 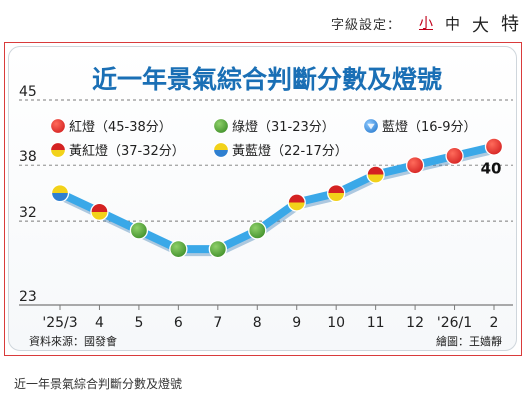 I want to click on x-tick-label: 12, so click(x=415, y=323).